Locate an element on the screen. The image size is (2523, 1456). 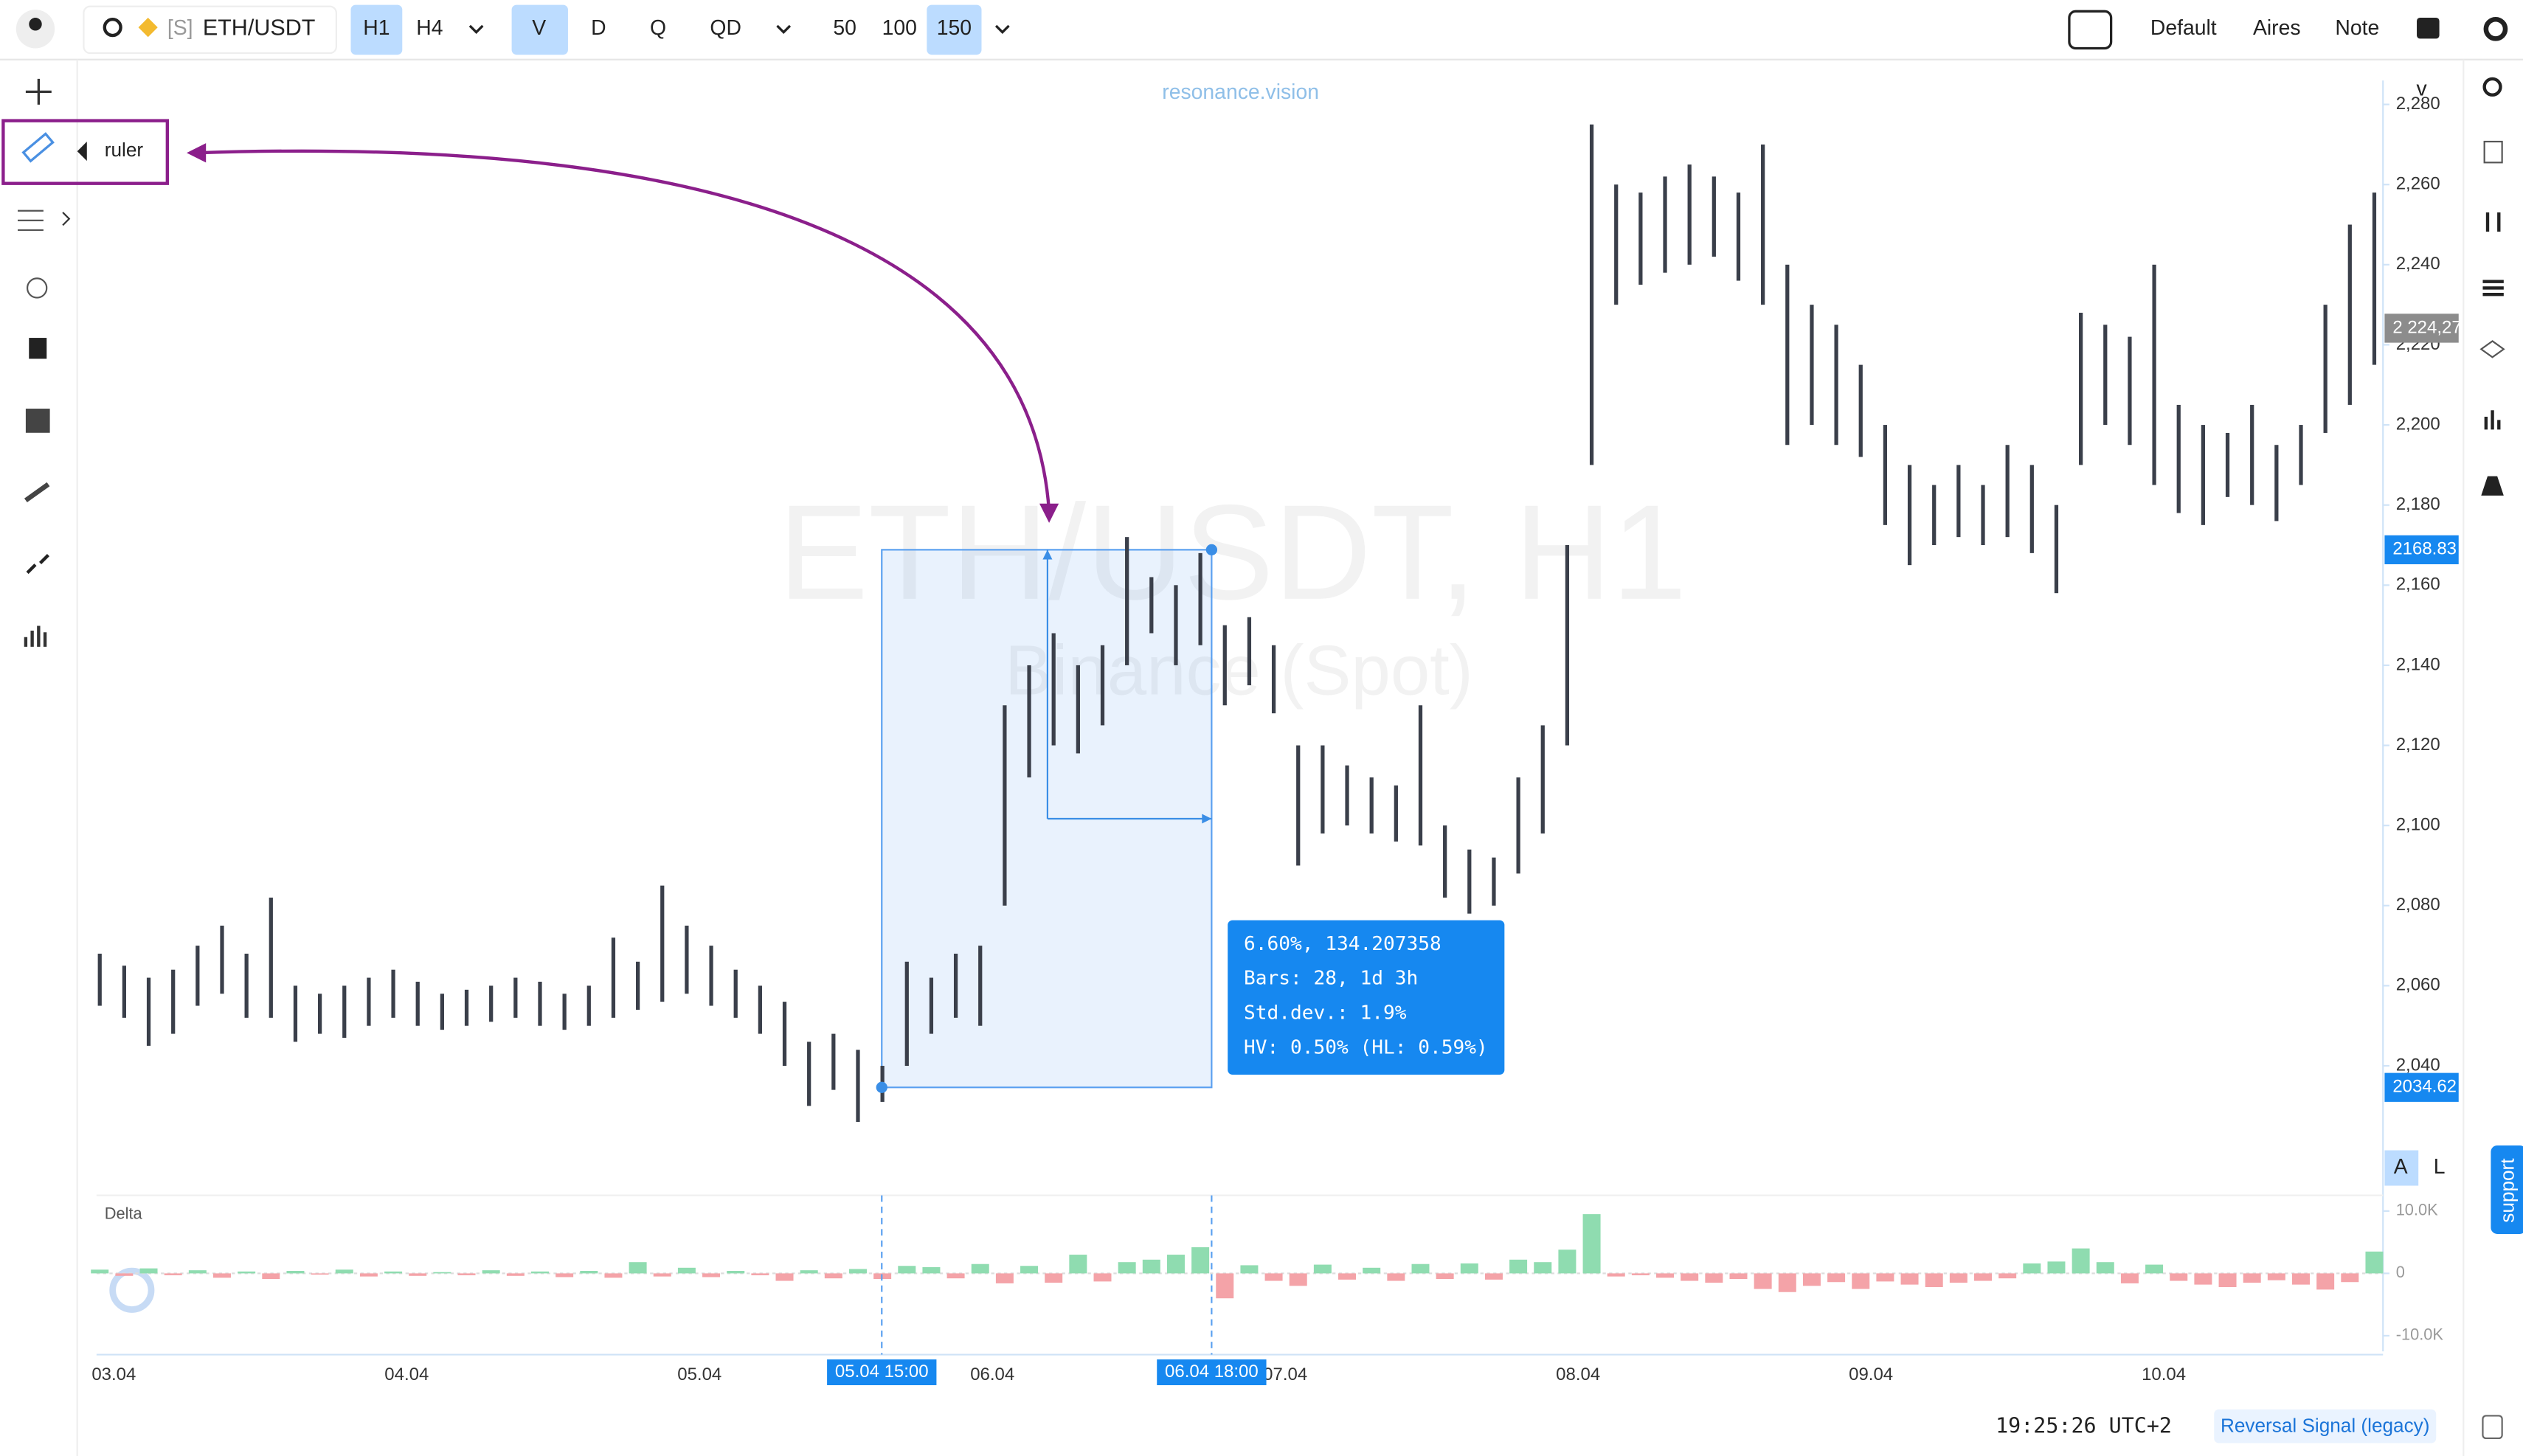
watermark-title: ETH/USDT, H1 is located at coordinates (1232, 552).